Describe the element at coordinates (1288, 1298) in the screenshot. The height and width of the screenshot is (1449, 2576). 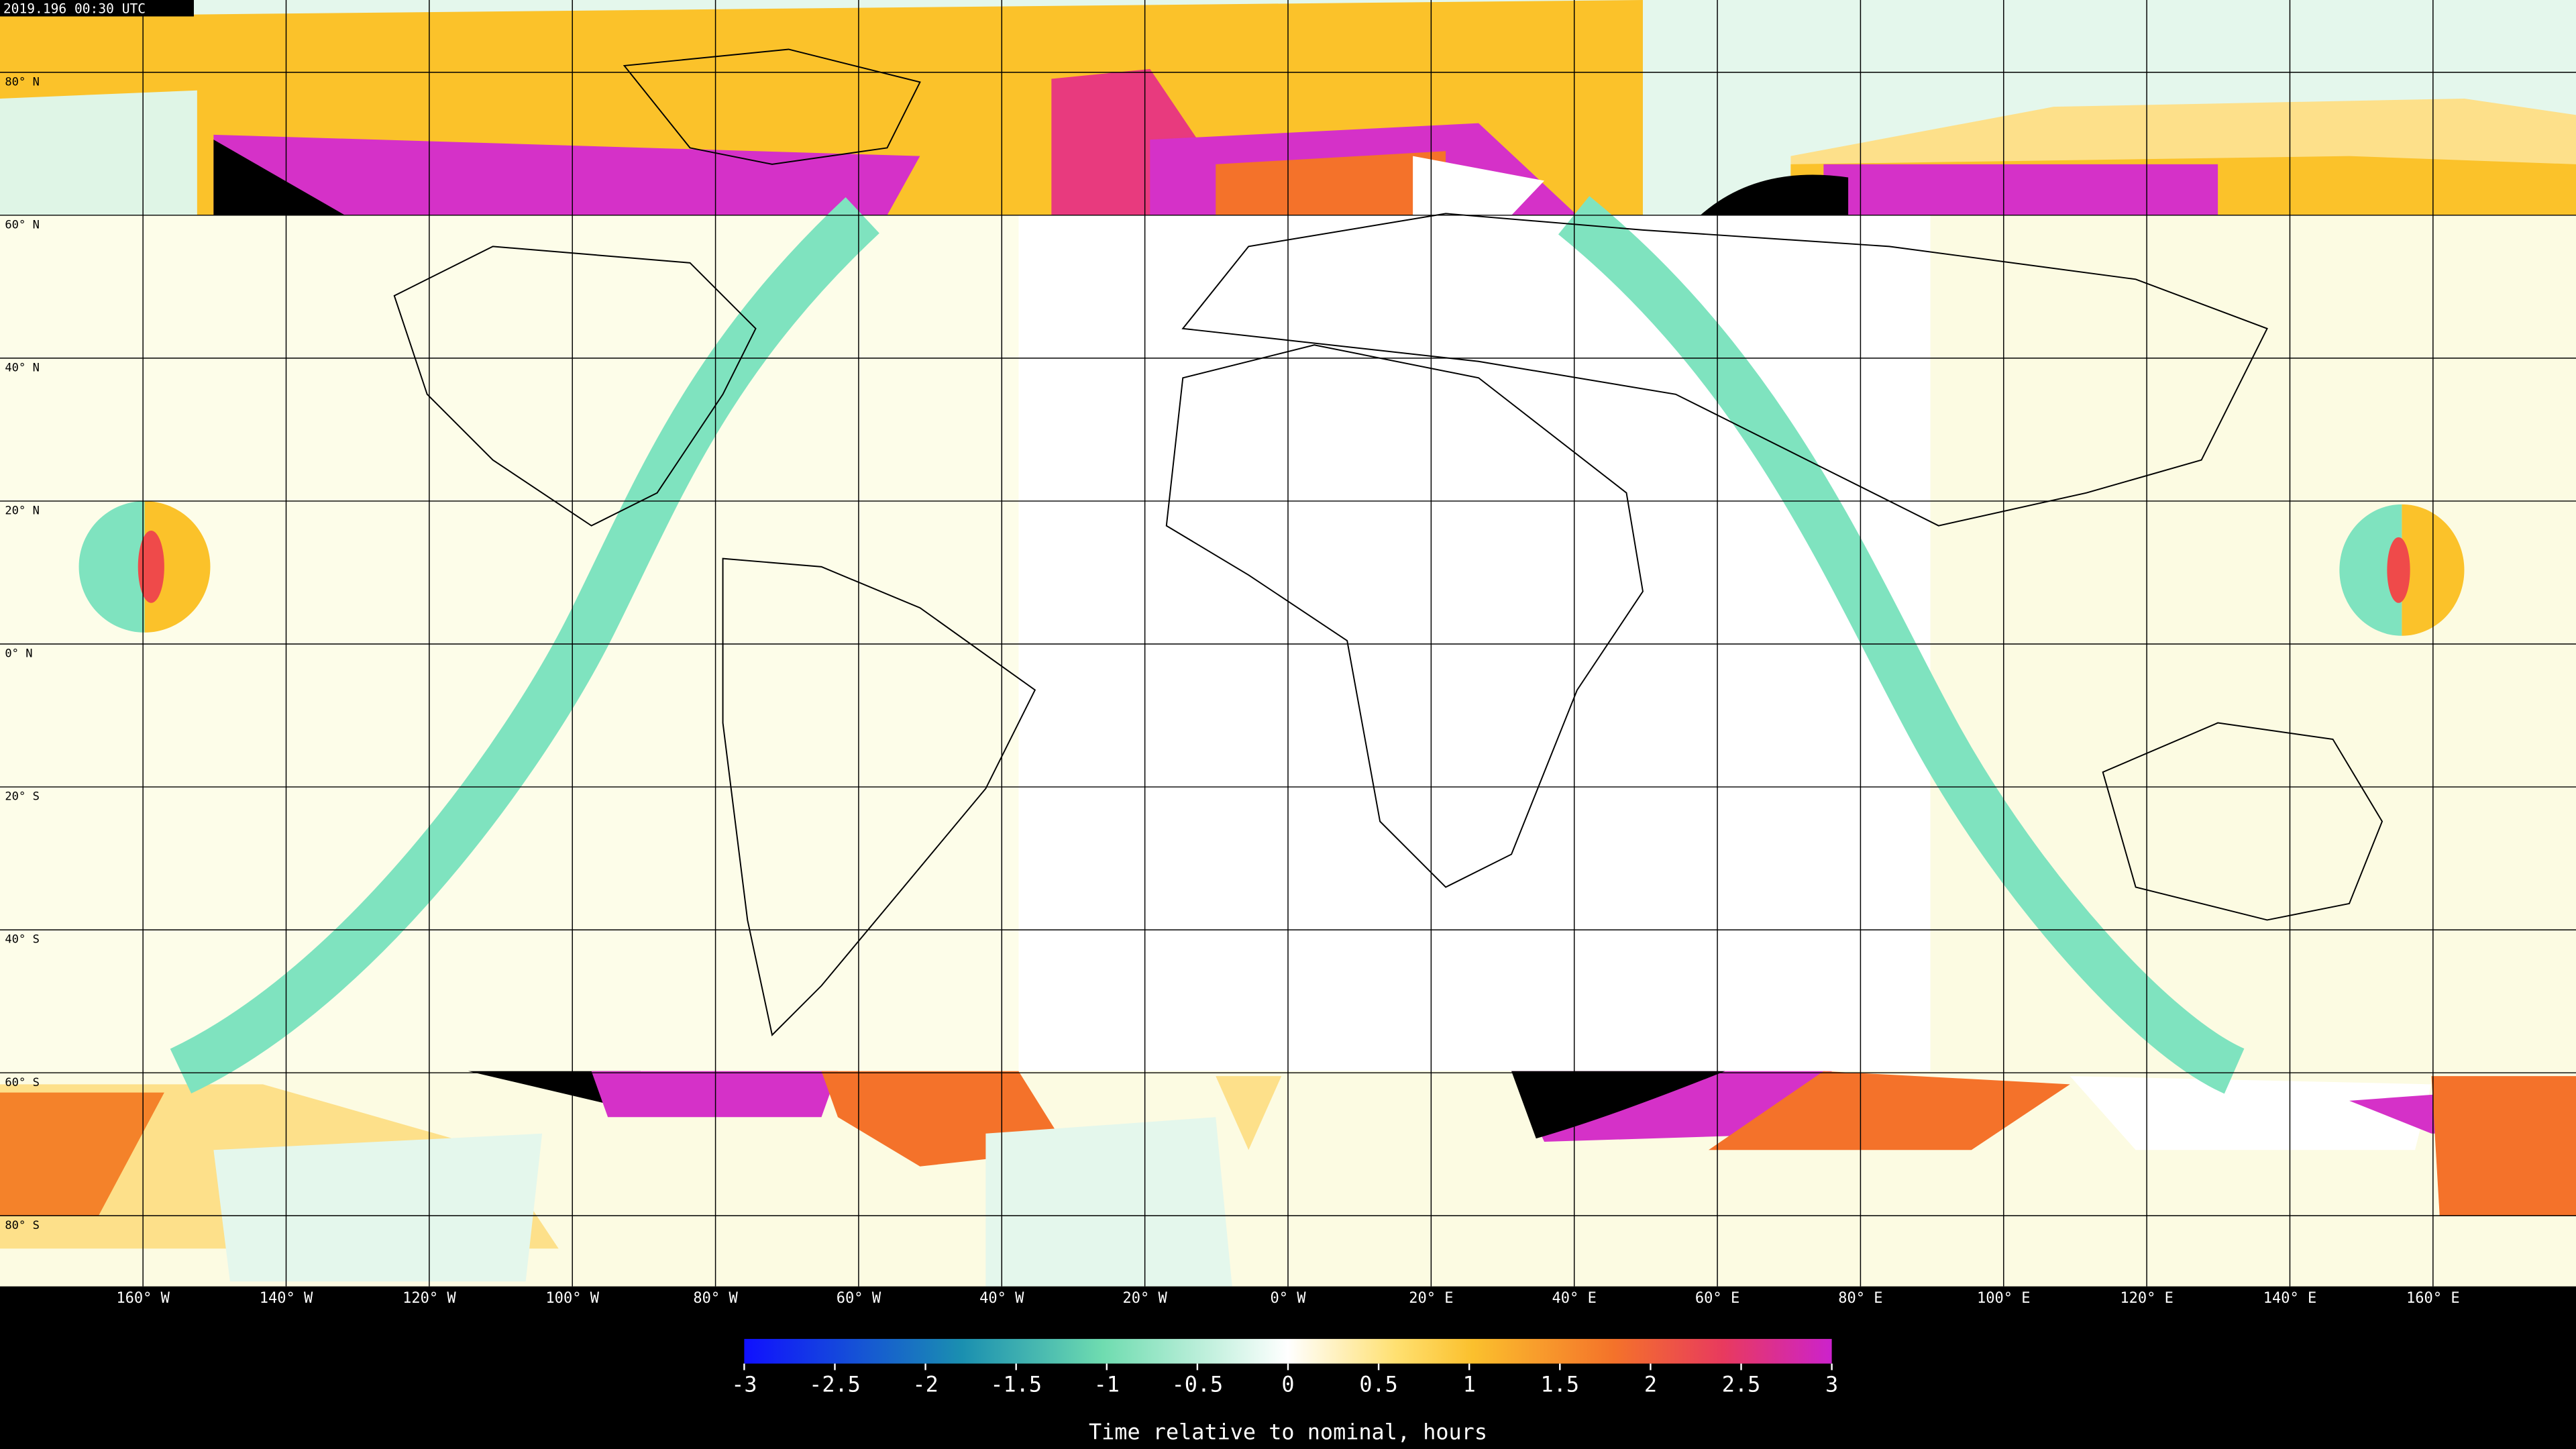
I see `longitude-label: 0° W` at that location.